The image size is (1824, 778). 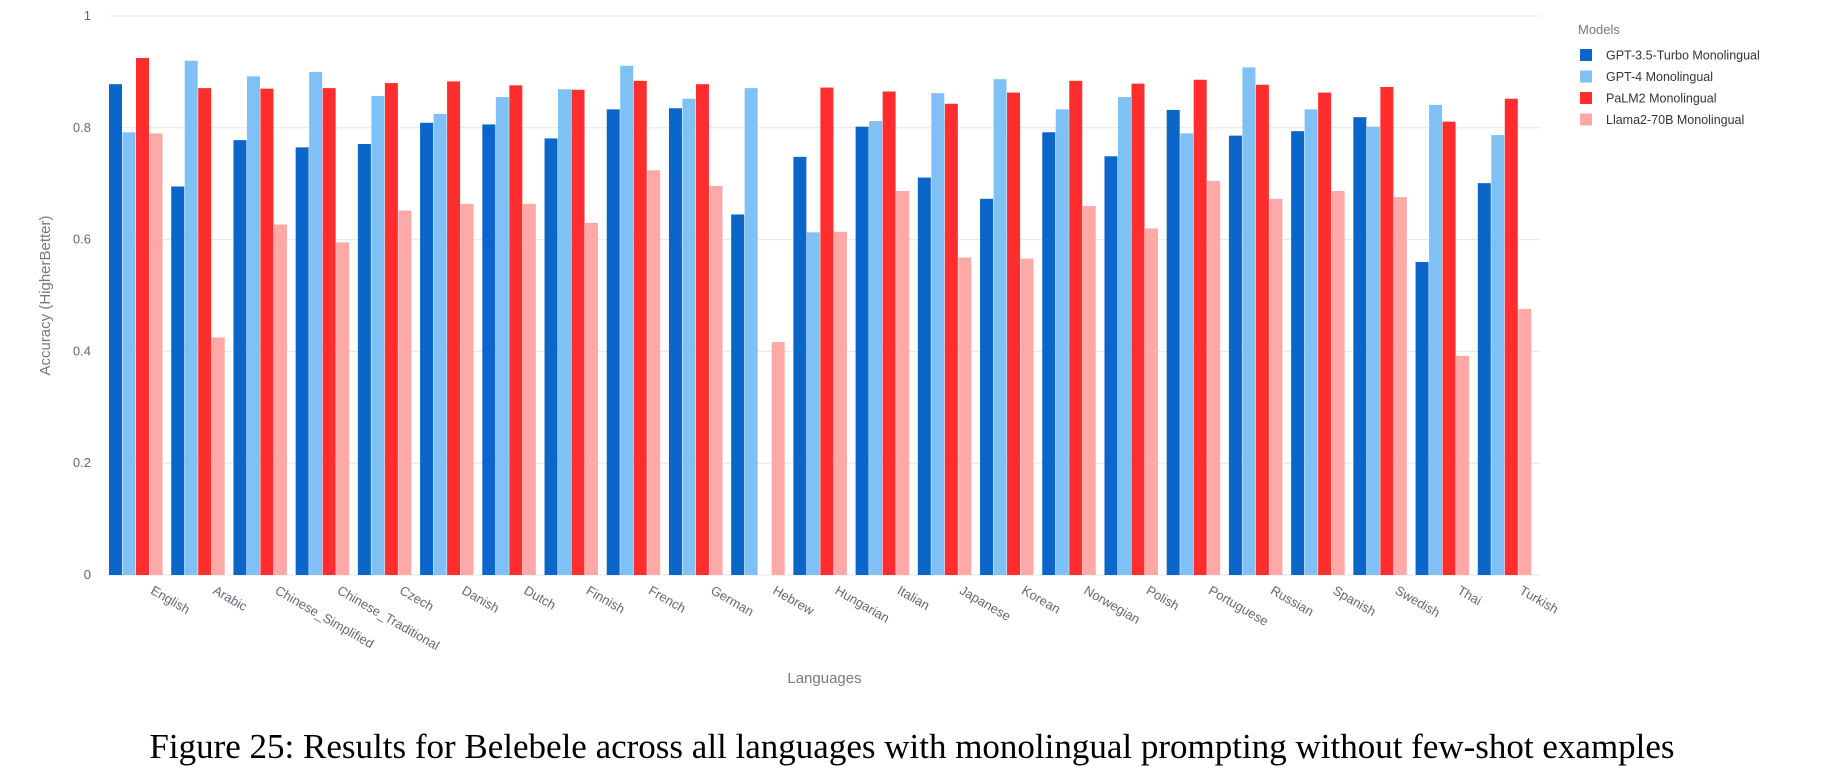 I want to click on x-tick-label: Czech, so click(x=416, y=598).